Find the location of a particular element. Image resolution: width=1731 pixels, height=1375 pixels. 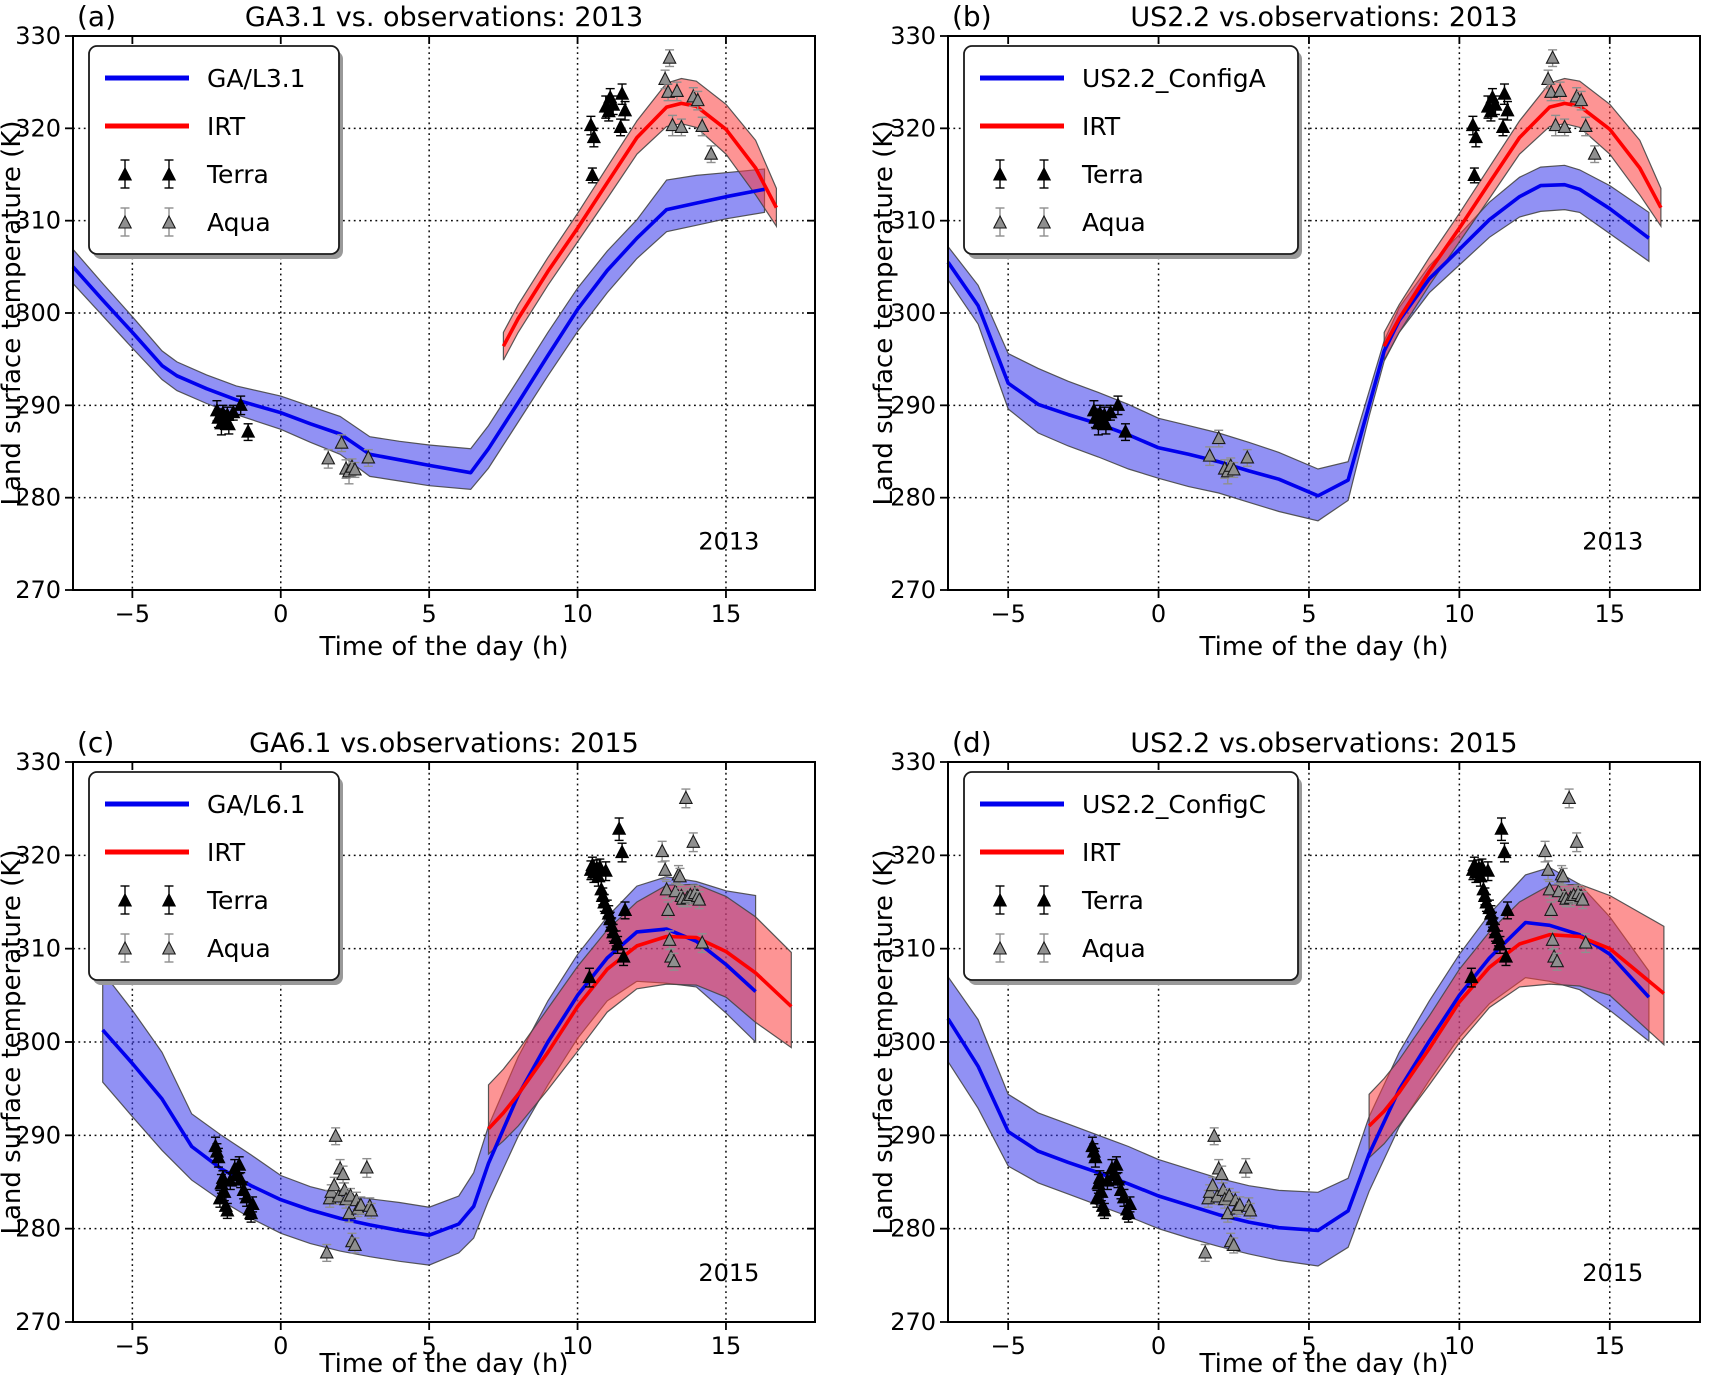

irt-uncertainty-band is located at coordinates (1516, 1021).